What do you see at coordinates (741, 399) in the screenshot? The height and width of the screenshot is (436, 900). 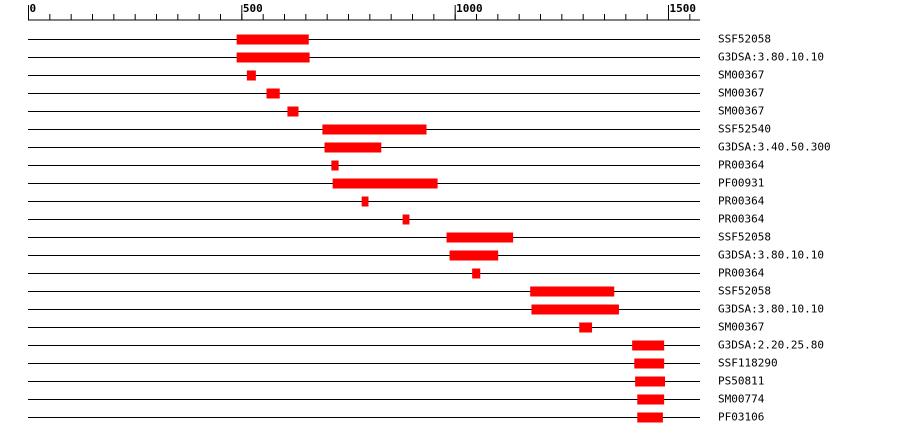 I see `row-label: SM00774` at bounding box center [741, 399].